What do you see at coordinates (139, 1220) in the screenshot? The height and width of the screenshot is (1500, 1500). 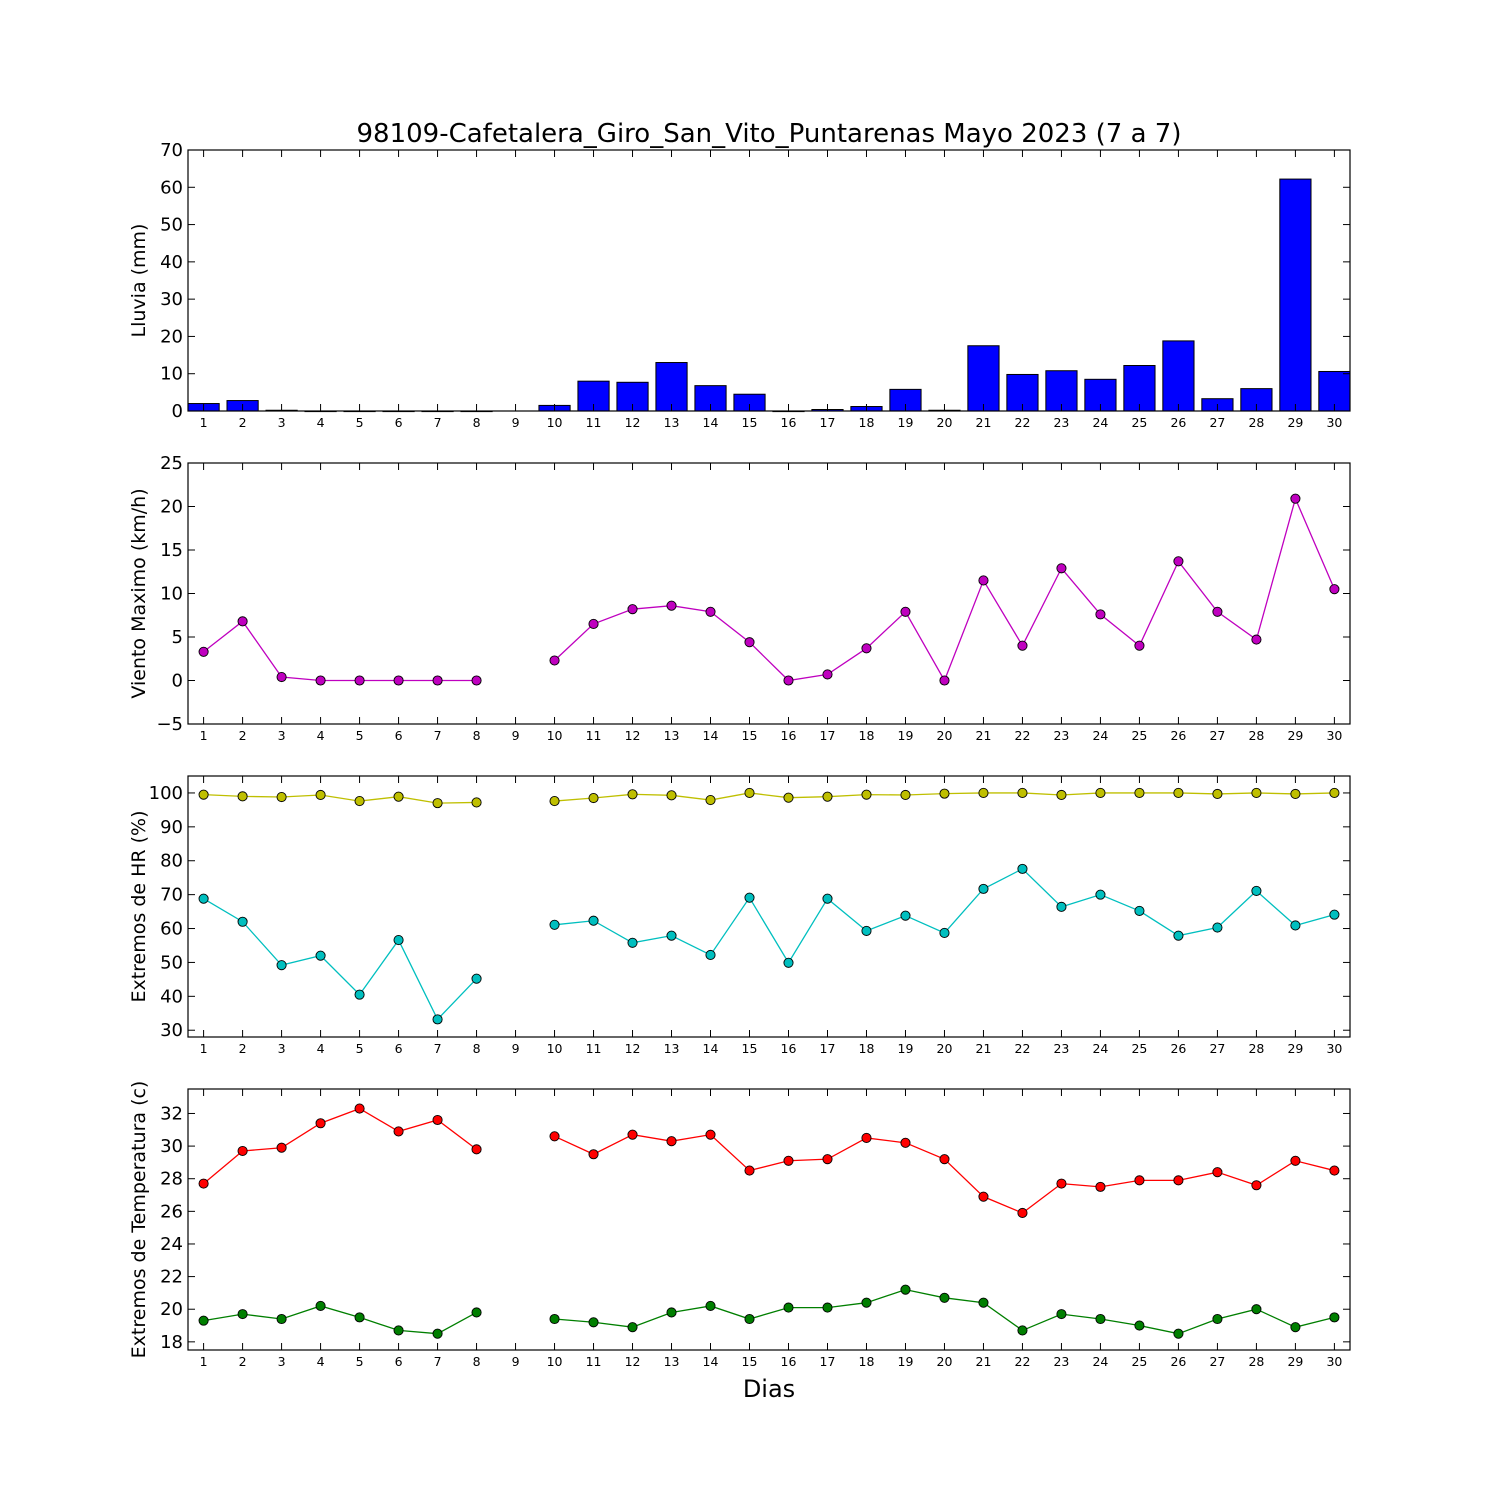 I see `y-axis-label: Extremos de Temperatura (c)` at bounding box center [139, 1220].